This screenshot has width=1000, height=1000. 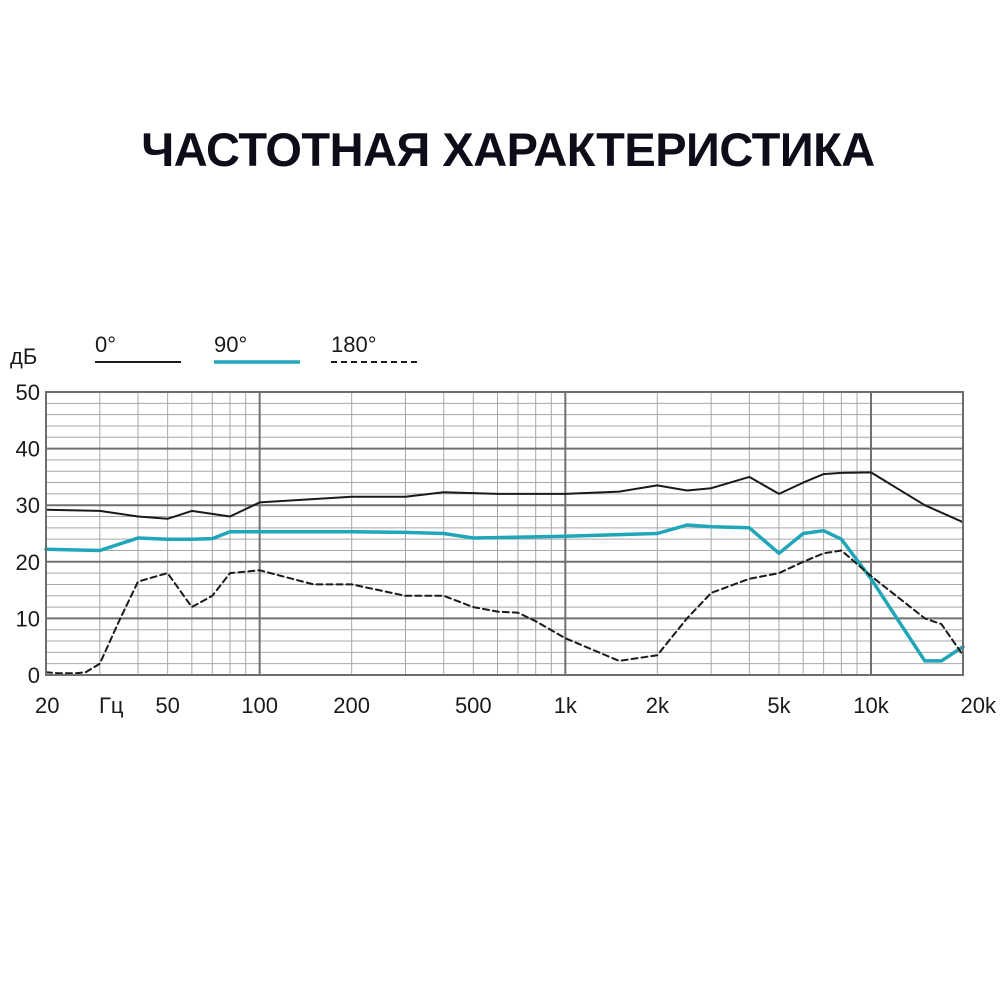 I want to click on legend-label-0: 0°, so click(x=105, y=344).